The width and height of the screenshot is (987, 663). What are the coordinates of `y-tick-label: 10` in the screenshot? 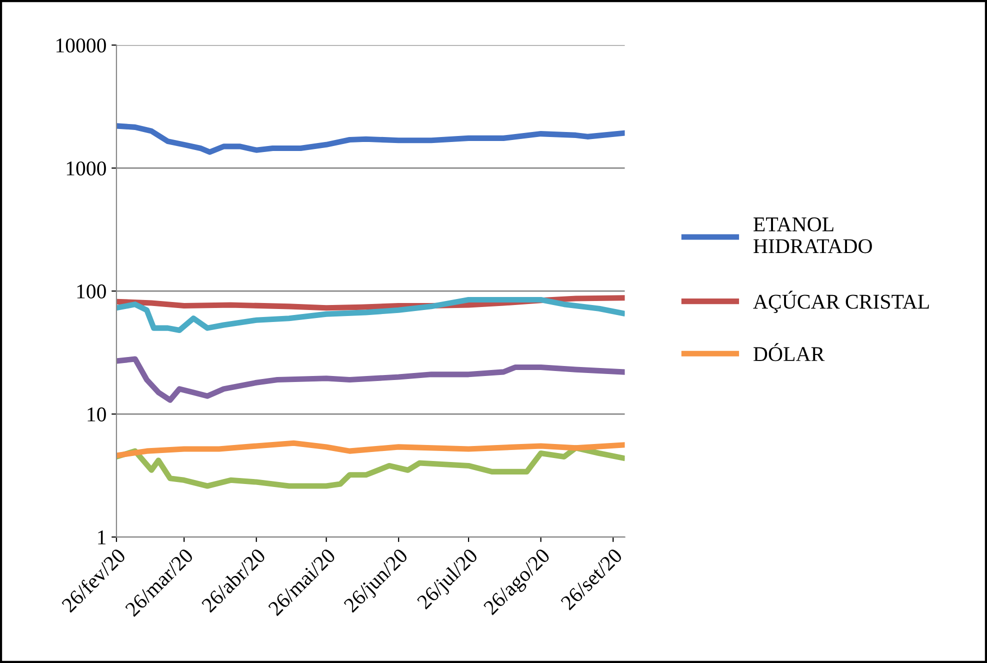 It's located at (97, 414).